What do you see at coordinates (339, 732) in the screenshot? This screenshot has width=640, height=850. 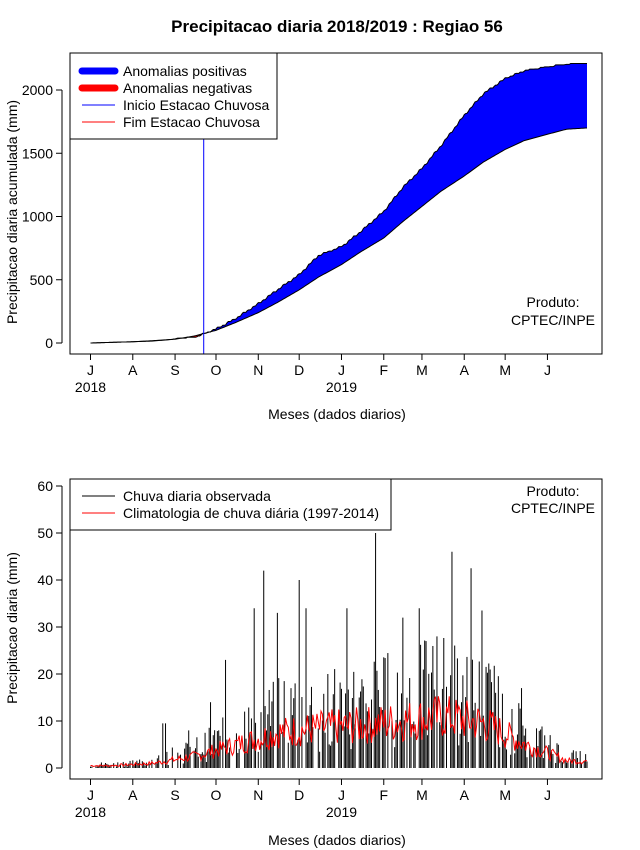 I see `climatology-daily-line` at bounding box center [339, 732].